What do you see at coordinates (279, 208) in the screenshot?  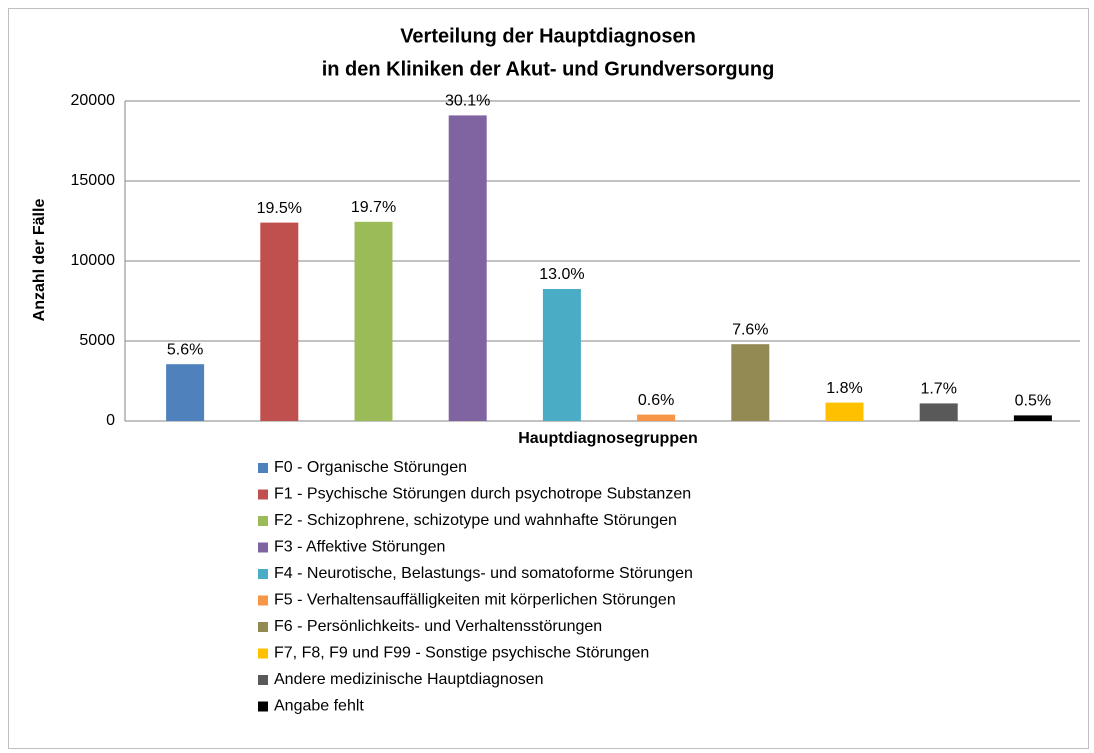 I see `data-label: 19.5%` at bounding box center [279, 208].